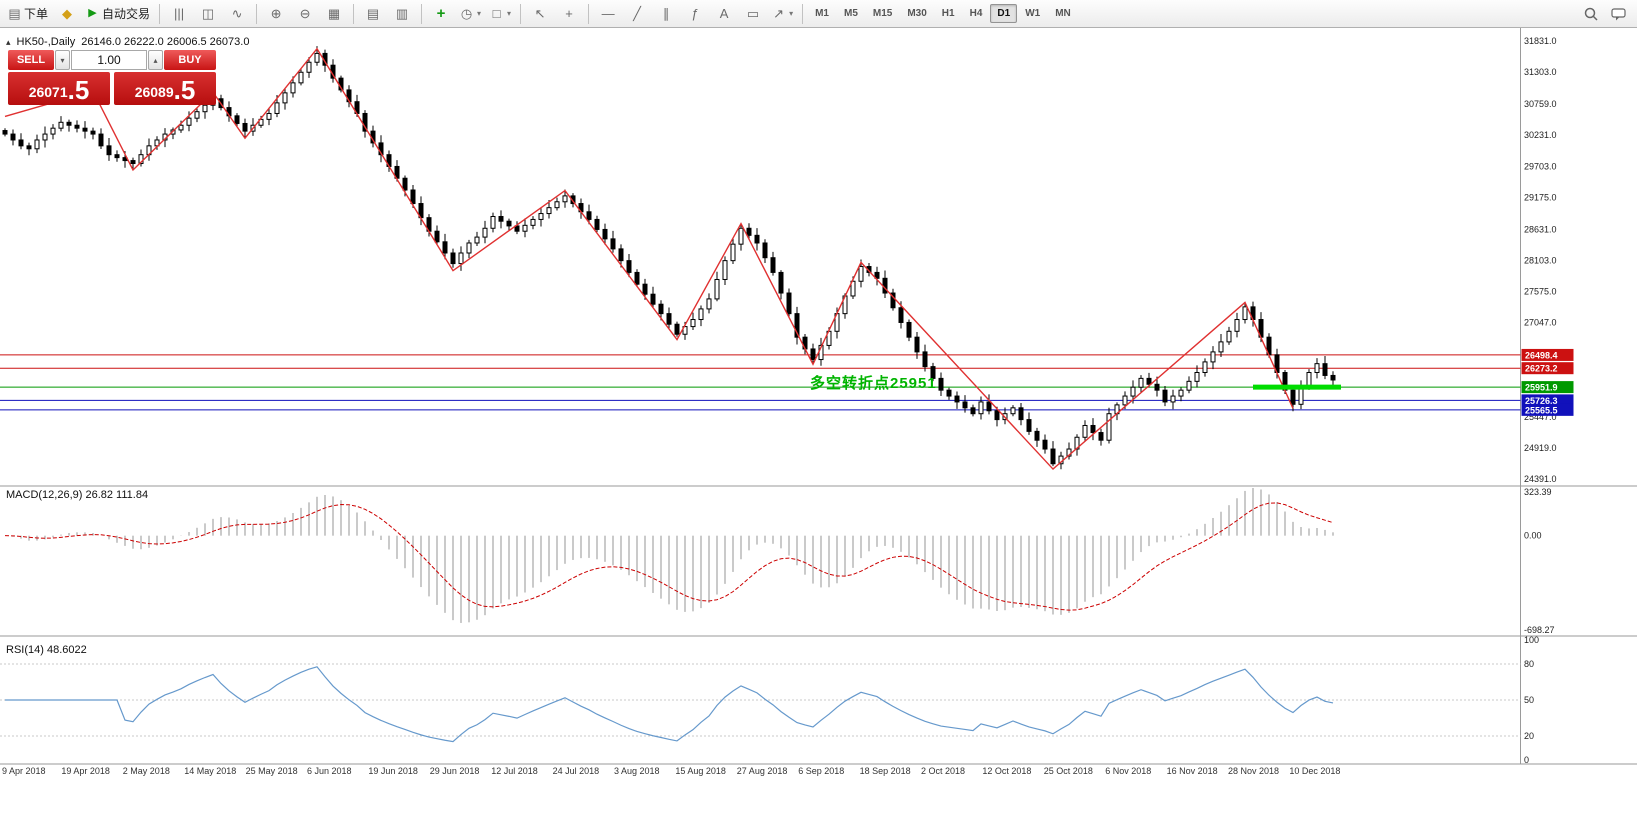 This screenshot has height=816, width=1637. What do you see at coordinates (78, 90) in the screenshot?
I see `sell-price-fraction: .5` at bounding box center [78, 90].